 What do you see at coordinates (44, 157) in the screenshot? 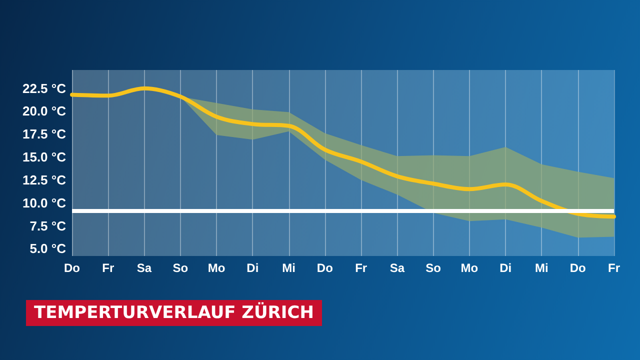
I see `y-tick-label: 15.0 °C` at bounding box center [44, 157].